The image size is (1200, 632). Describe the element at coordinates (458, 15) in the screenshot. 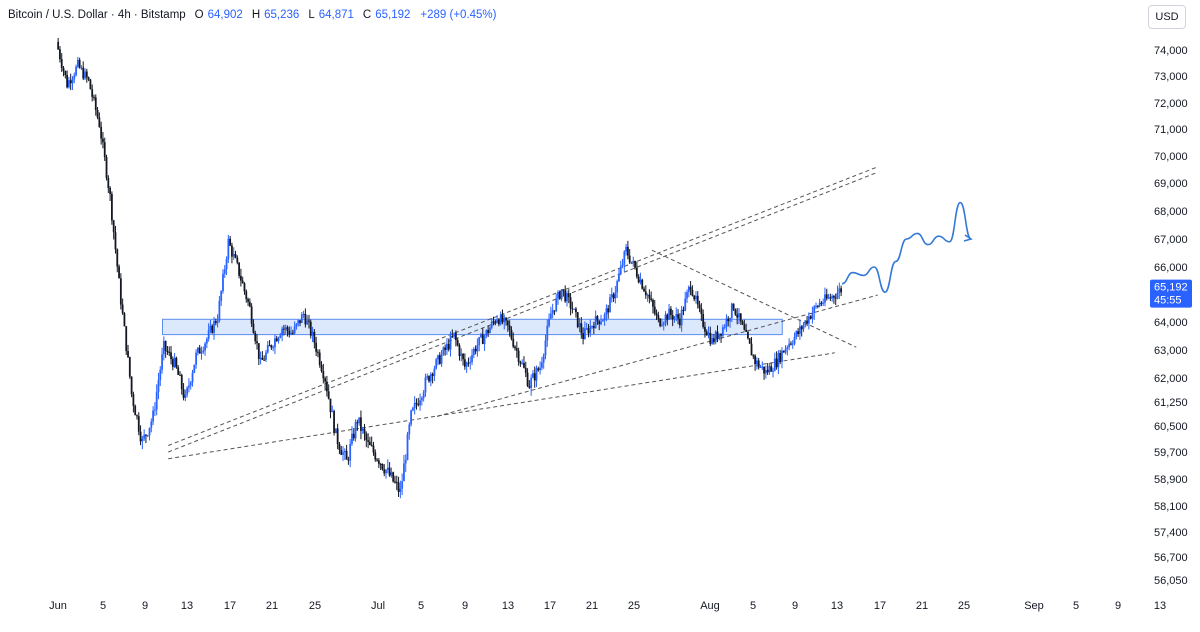

I see `change-value: +289 (+0.45%)` at that location.